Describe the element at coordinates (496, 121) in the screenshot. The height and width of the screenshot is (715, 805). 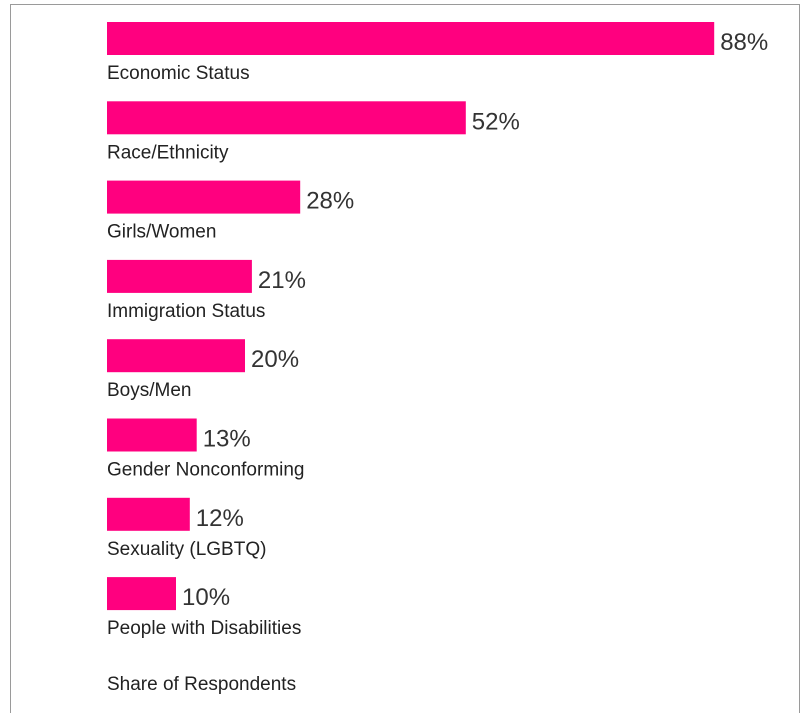
I see `value-label: 52%` at that location.